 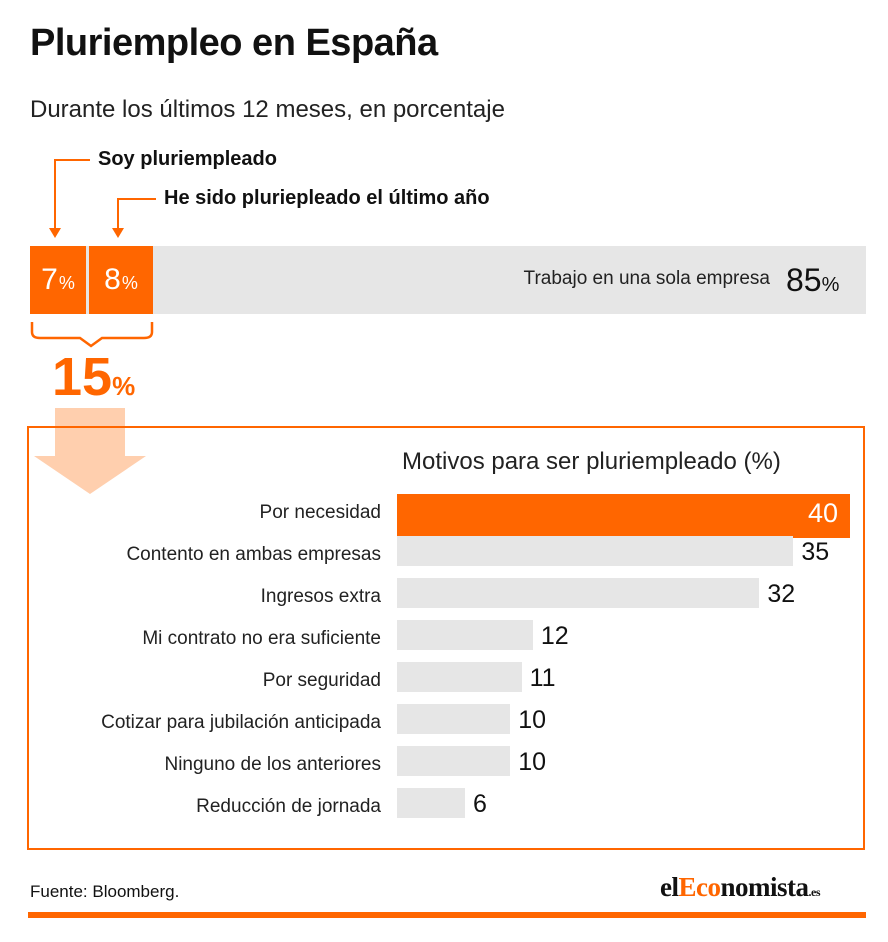 What do you see at coordinates (447, 915) in the screenshot?
I see `bottom-rule` at bounding box center [447, 915].